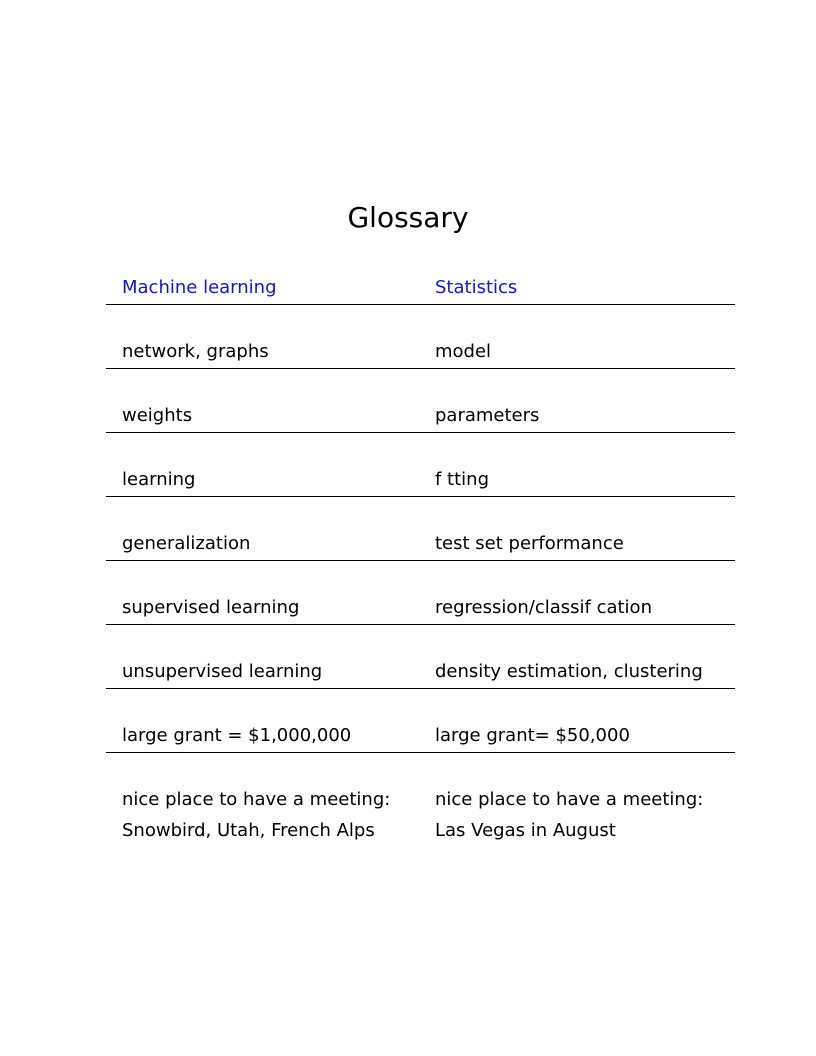  What do you see at coordinates (420, 465) in the screenshot?
I see `table-row: learning f tting` at bounding box center [420, 465].